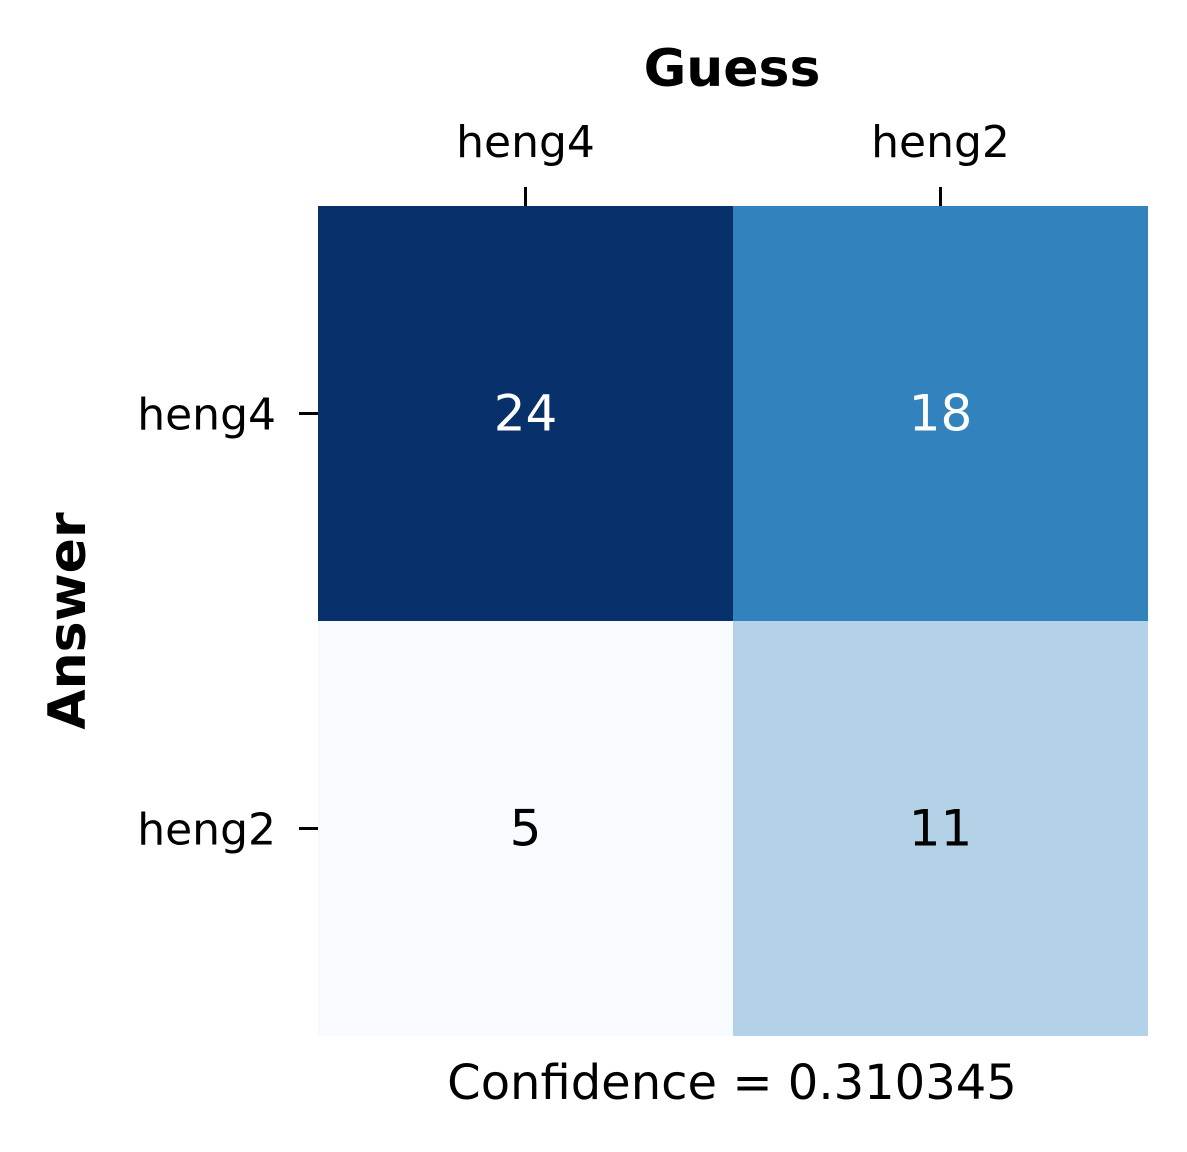 This screenshot has width=1187, height=1152. I want to click on heatmap-cell-heng2-heng4, so click(525, 828).